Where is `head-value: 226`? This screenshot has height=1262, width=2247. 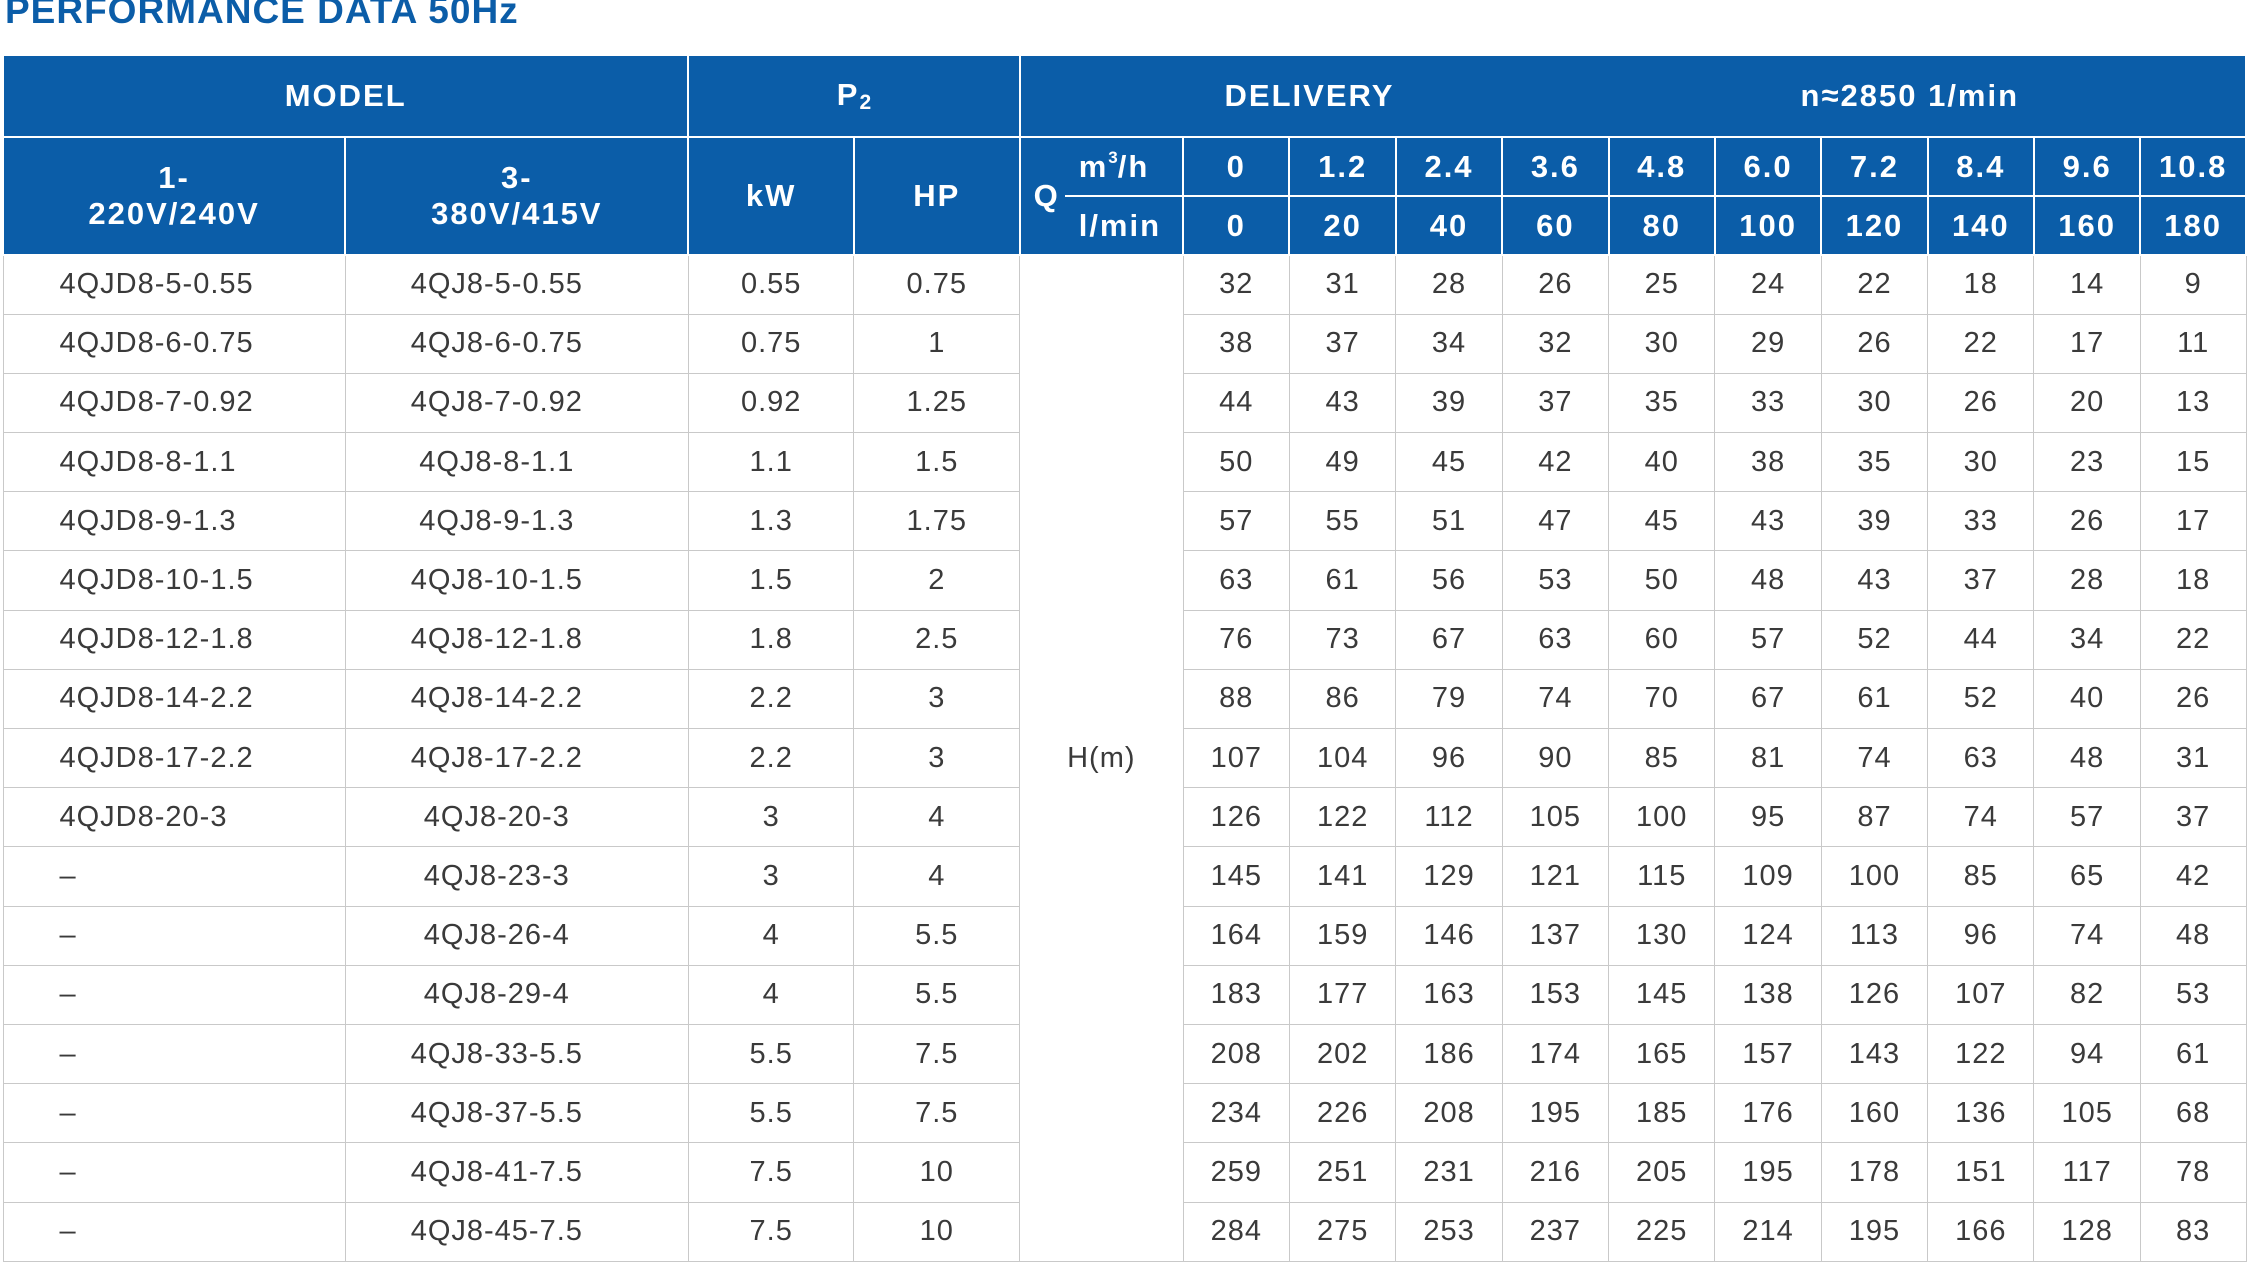 head-value: 226 is located at coordinates (1342, 1113).